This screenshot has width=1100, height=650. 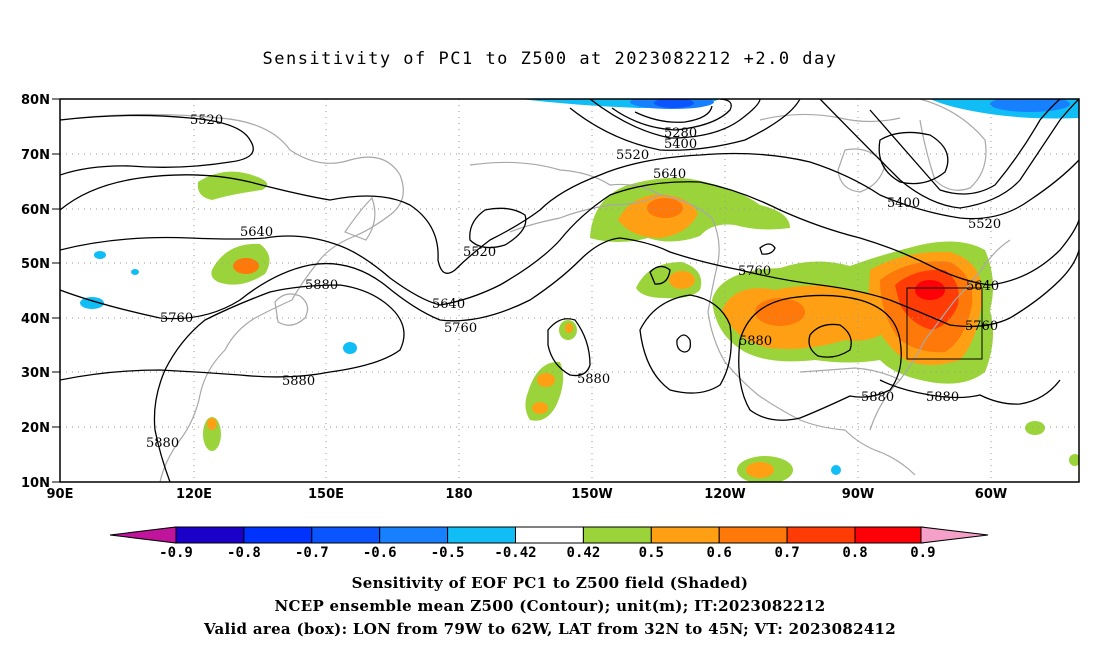 I want to click on lon-label: 150W, so click(x=591, y=494).